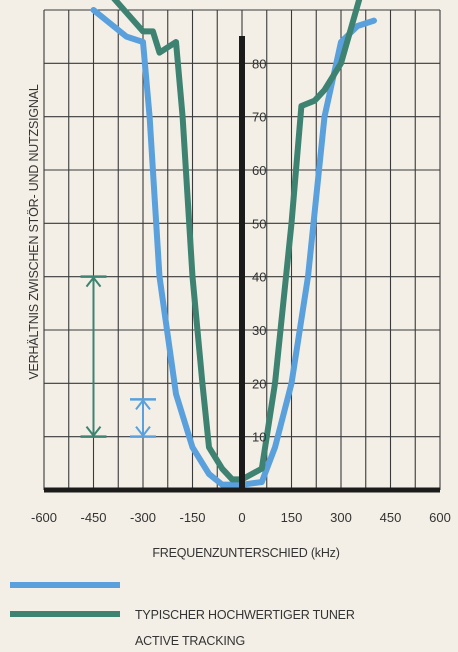  Describe the element at coordinates (391, 517) in the screenshot. I see `x-tick-label: 450` at that location.